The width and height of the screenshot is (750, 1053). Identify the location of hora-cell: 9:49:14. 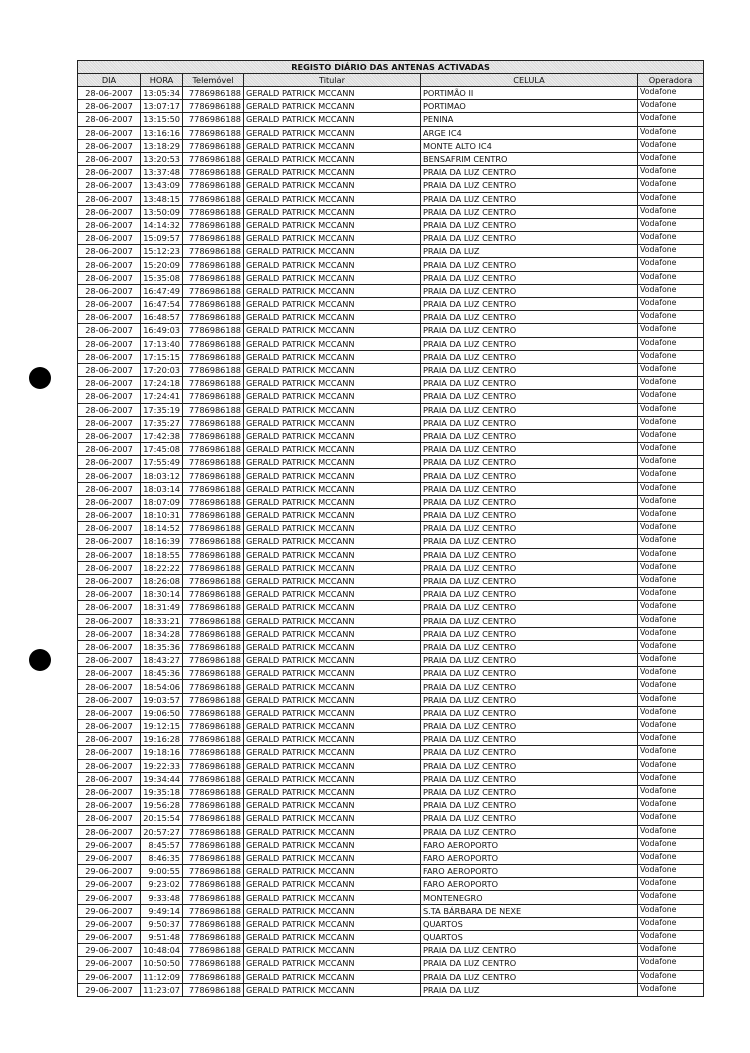
(161, 910).